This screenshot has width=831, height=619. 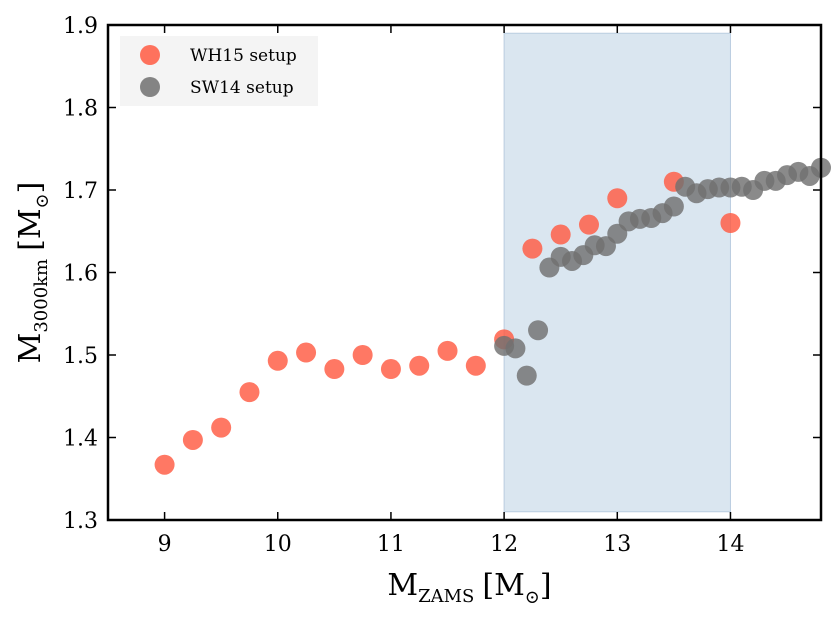 I want to click on y-axis-label: M3000km[M⊙], so click(x=33, y=273).